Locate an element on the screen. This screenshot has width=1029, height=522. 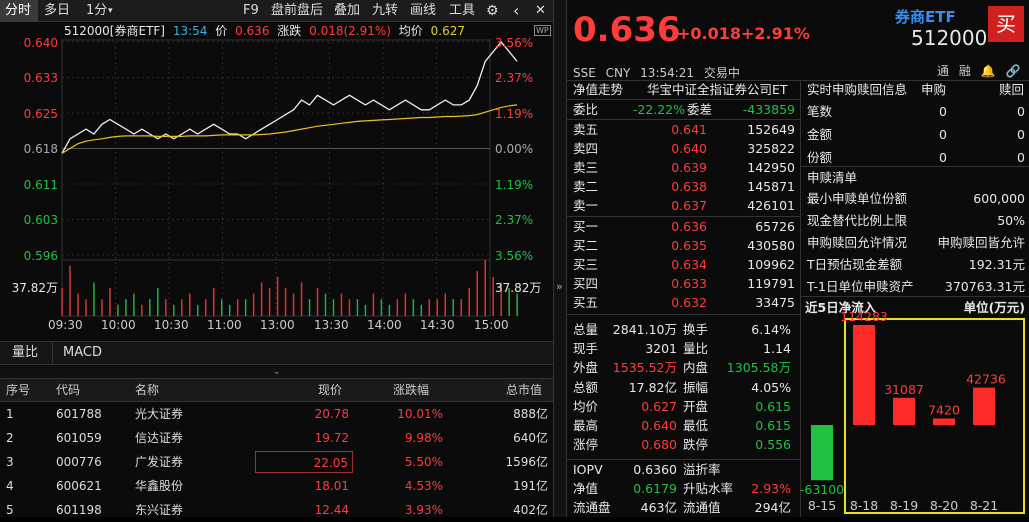
tab-multiday: 多日 is located at coordinates (57, 10).